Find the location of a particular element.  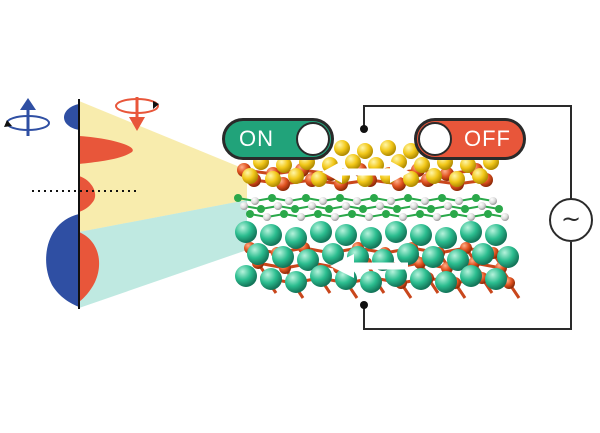

top-orange-atom is located at coordinates (399, 184).